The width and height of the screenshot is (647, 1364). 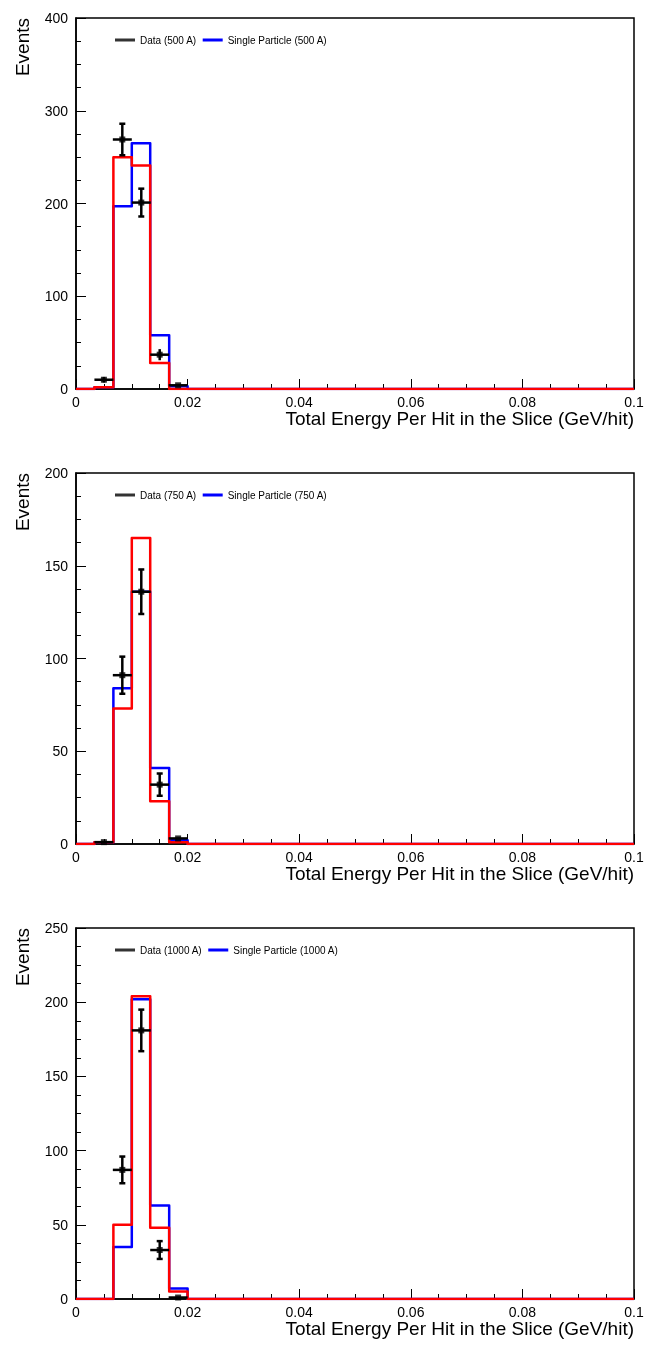 I want to click on legend-label: Single Particle (500 A), so click(x=277, y=40).